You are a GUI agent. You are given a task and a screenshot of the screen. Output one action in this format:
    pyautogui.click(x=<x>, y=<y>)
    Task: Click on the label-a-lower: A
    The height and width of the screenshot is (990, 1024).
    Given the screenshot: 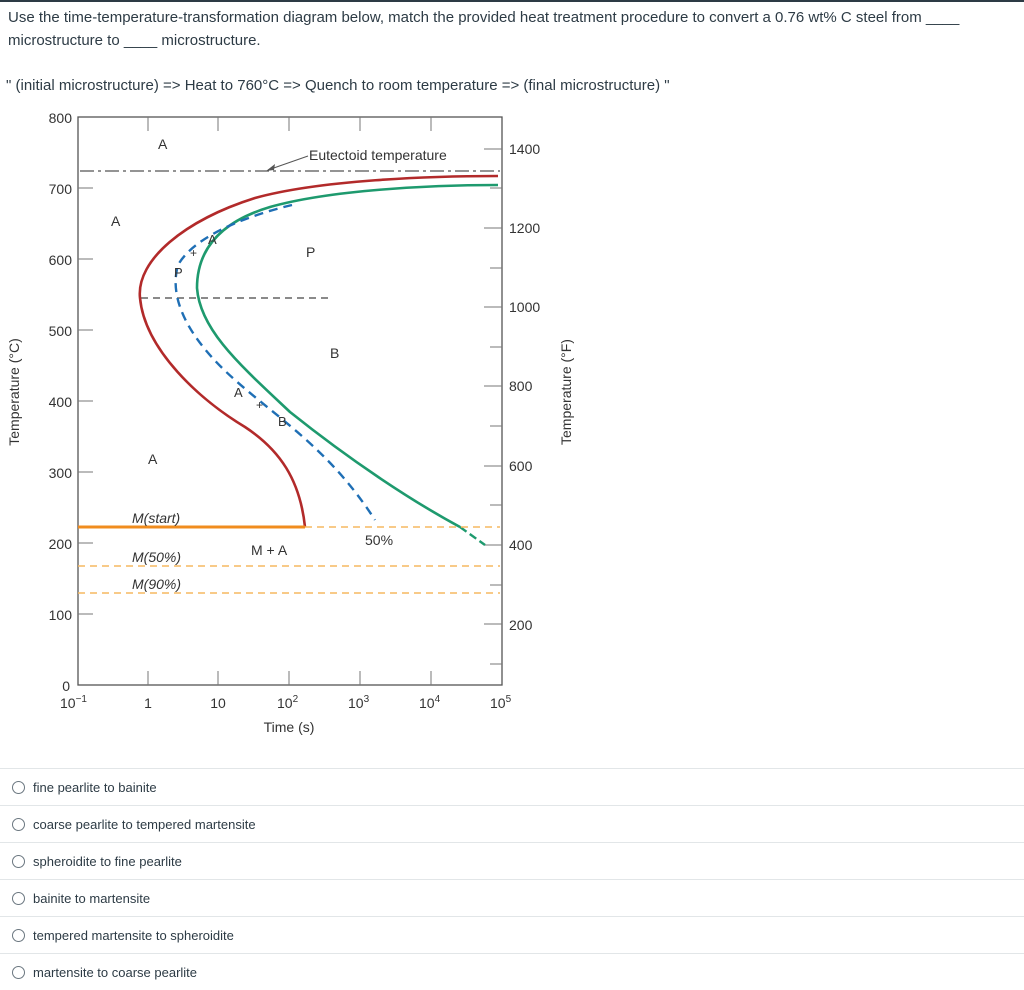 What is the action you would take?
    pyautogui.click(x=153, y=459)
    